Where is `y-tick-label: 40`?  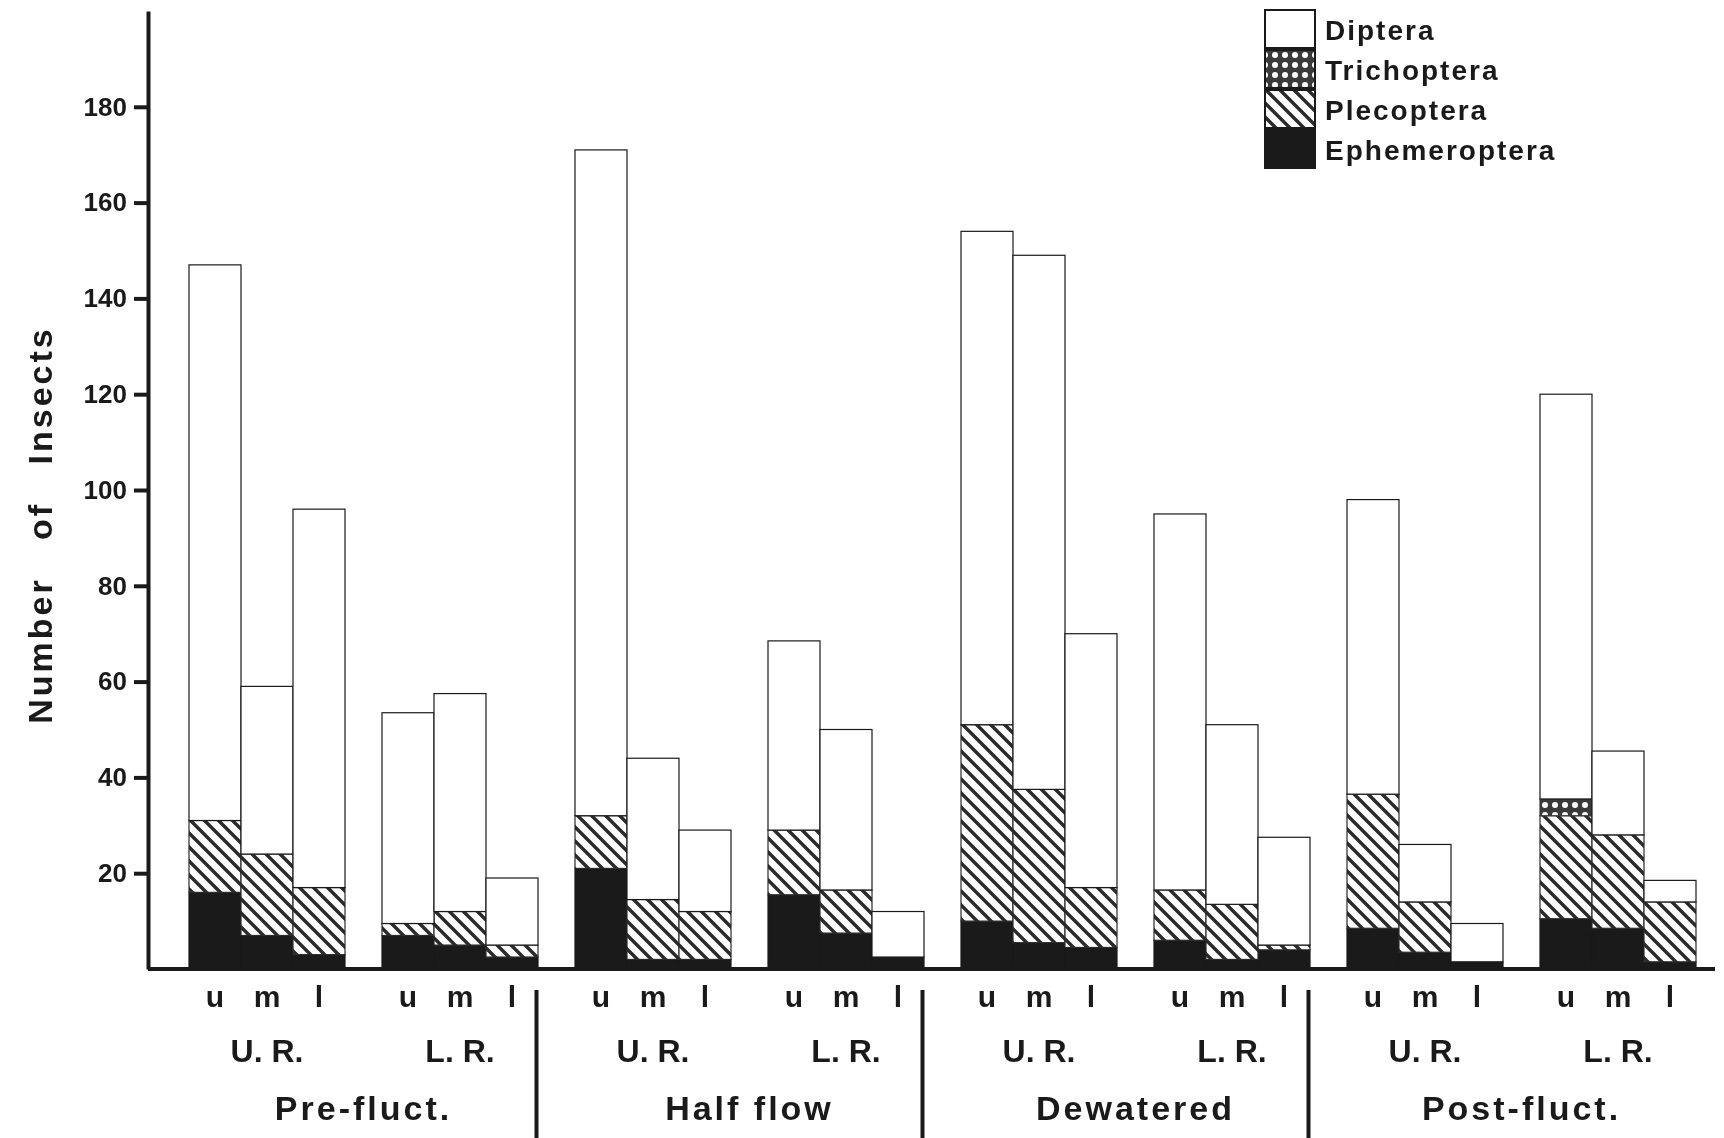 y-tick-label: 40 is located at coordinates (112, 777).